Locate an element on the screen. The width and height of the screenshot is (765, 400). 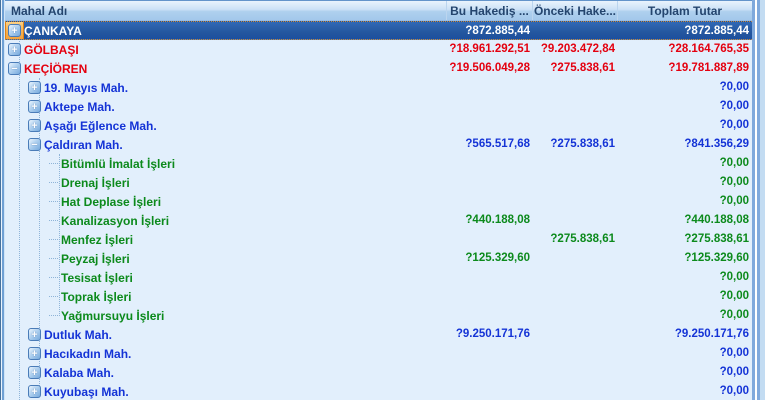
tree-row-10: Hat Deplase İşleri ?0,00 is located at coordinates (378, 201).